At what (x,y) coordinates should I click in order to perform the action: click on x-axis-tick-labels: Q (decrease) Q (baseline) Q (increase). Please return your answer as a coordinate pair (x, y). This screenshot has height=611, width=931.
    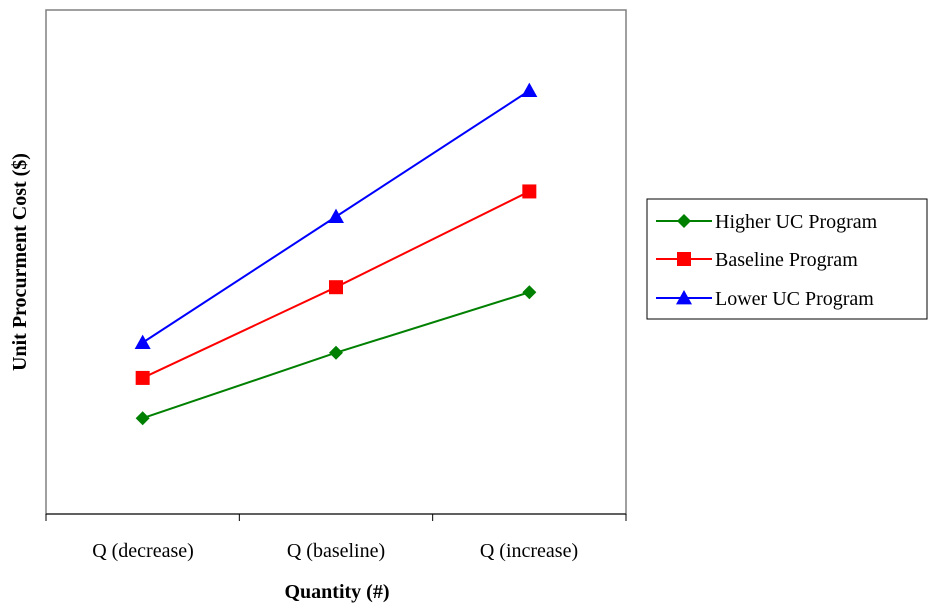
    Looking at the image, I should click on (335, 551).